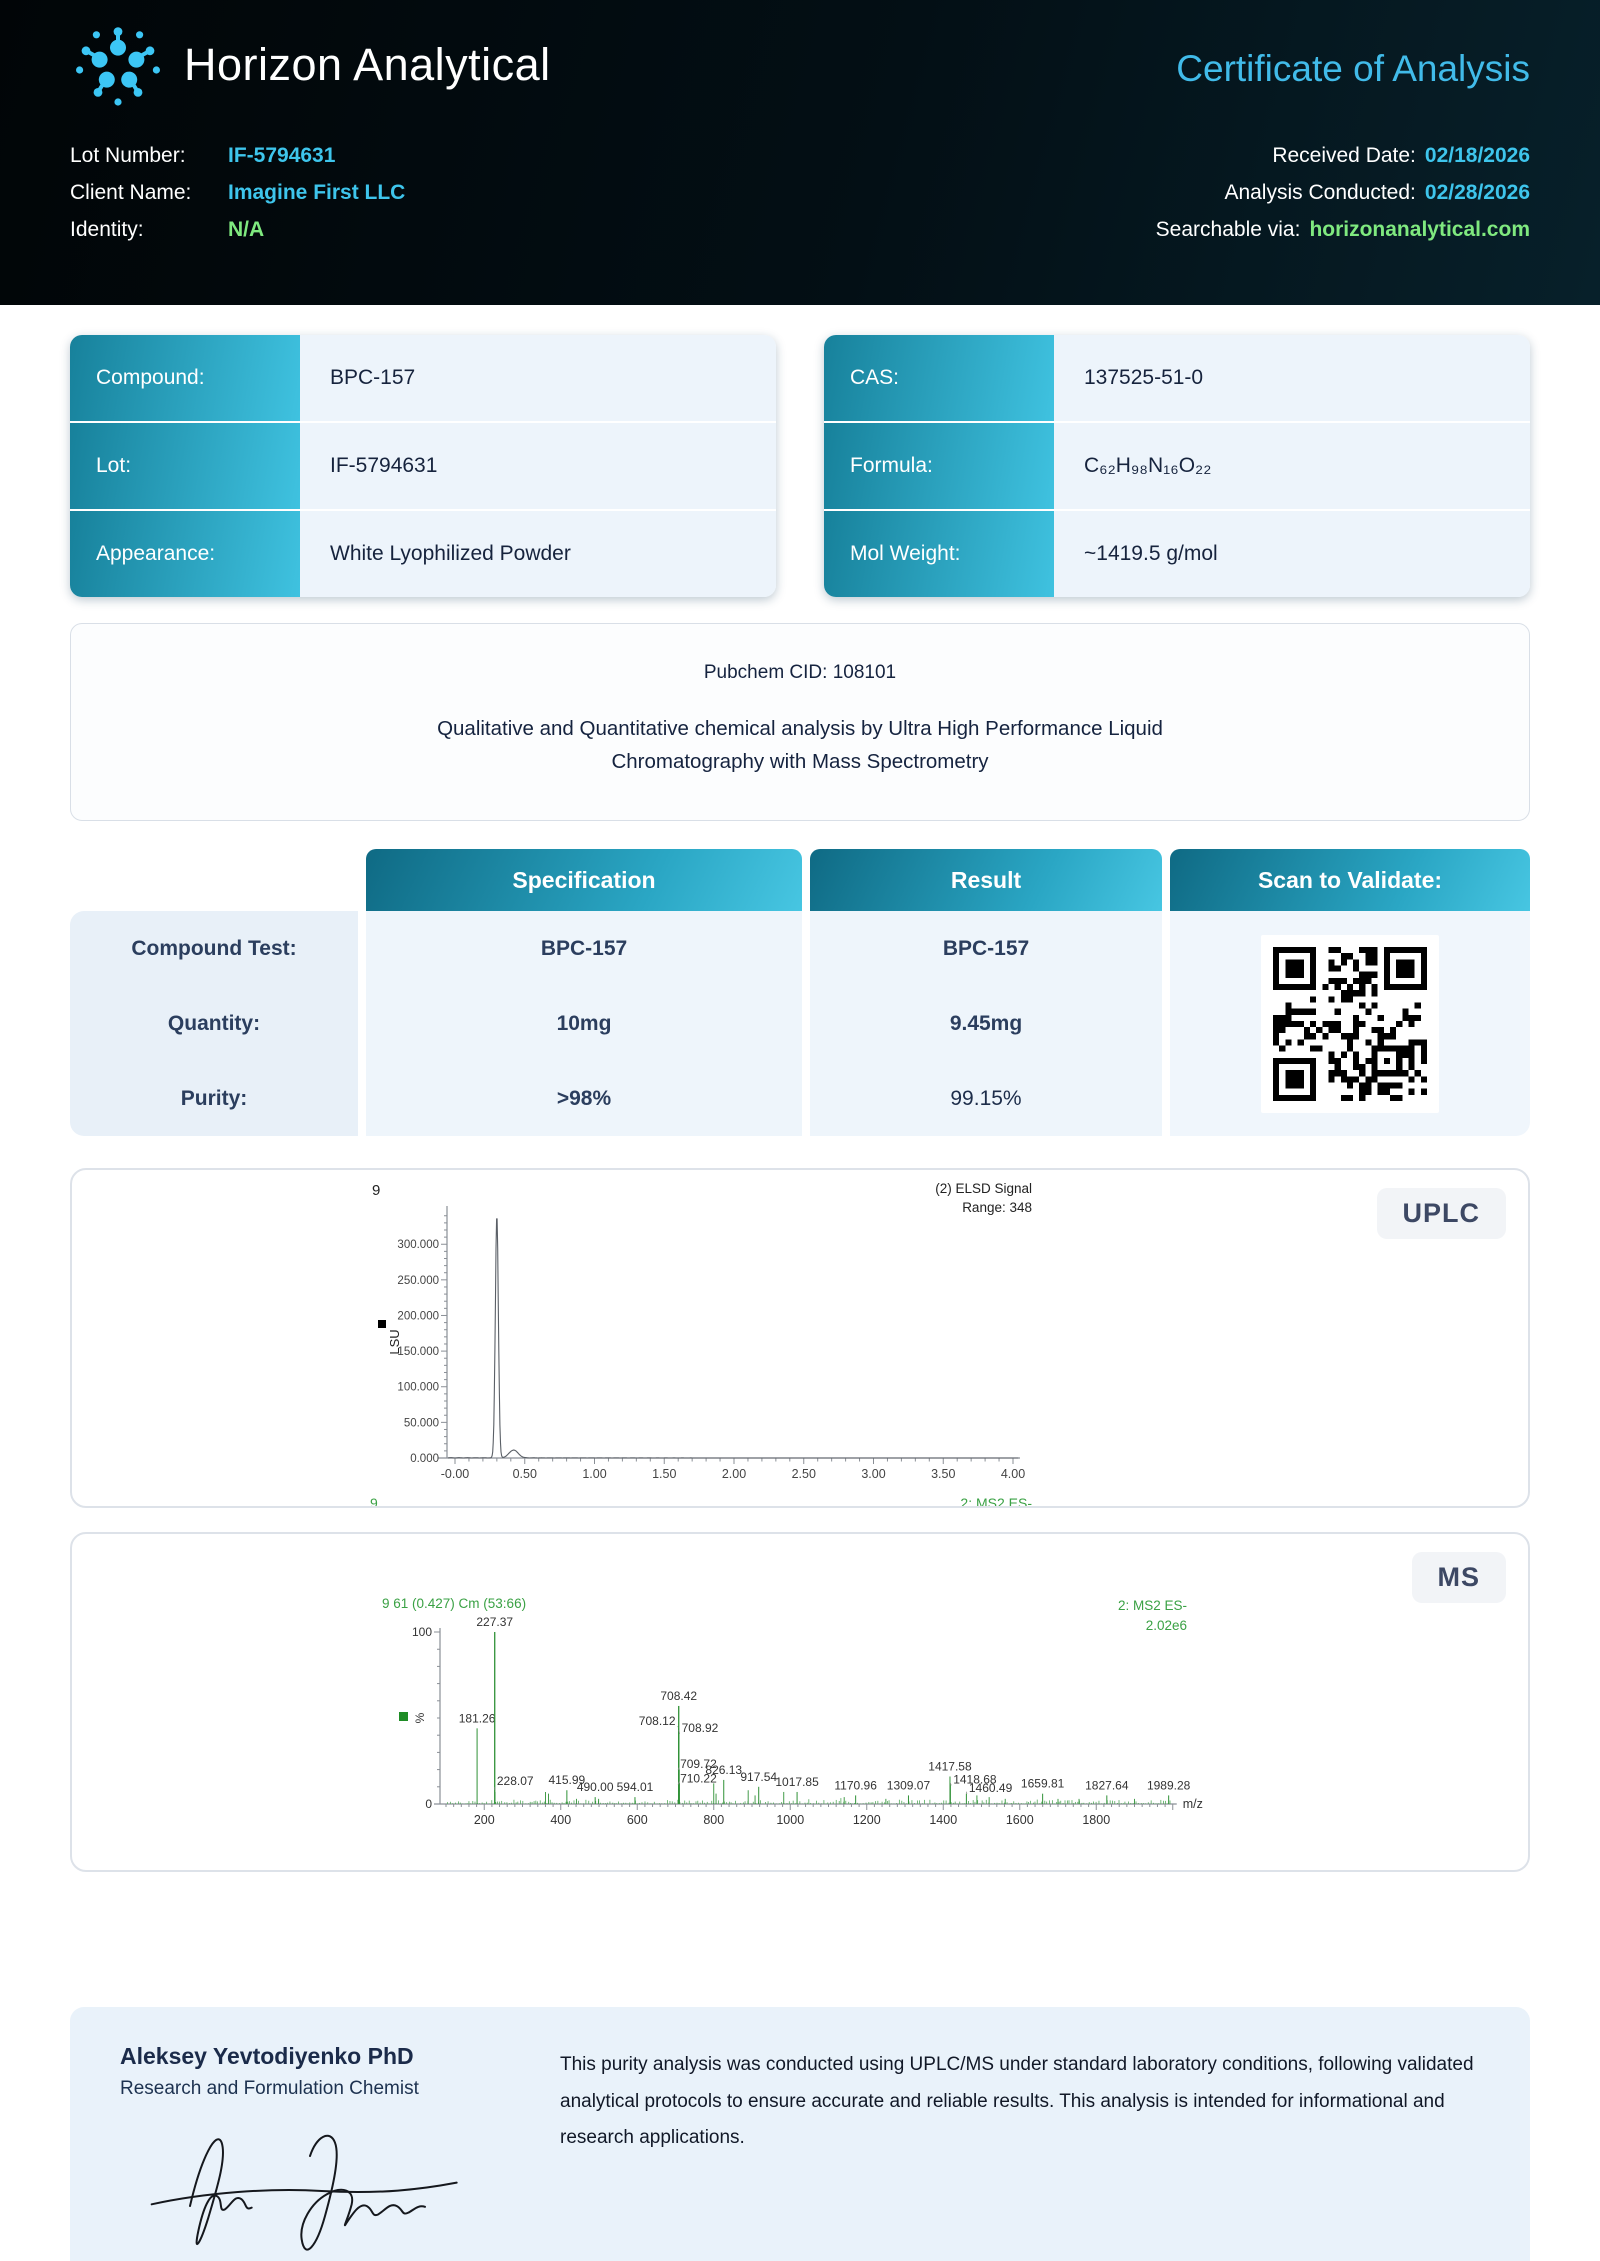 This screenshot has width=1600, height=2261. I want to click on svg-text: 1460.49, so click(991, 1788).